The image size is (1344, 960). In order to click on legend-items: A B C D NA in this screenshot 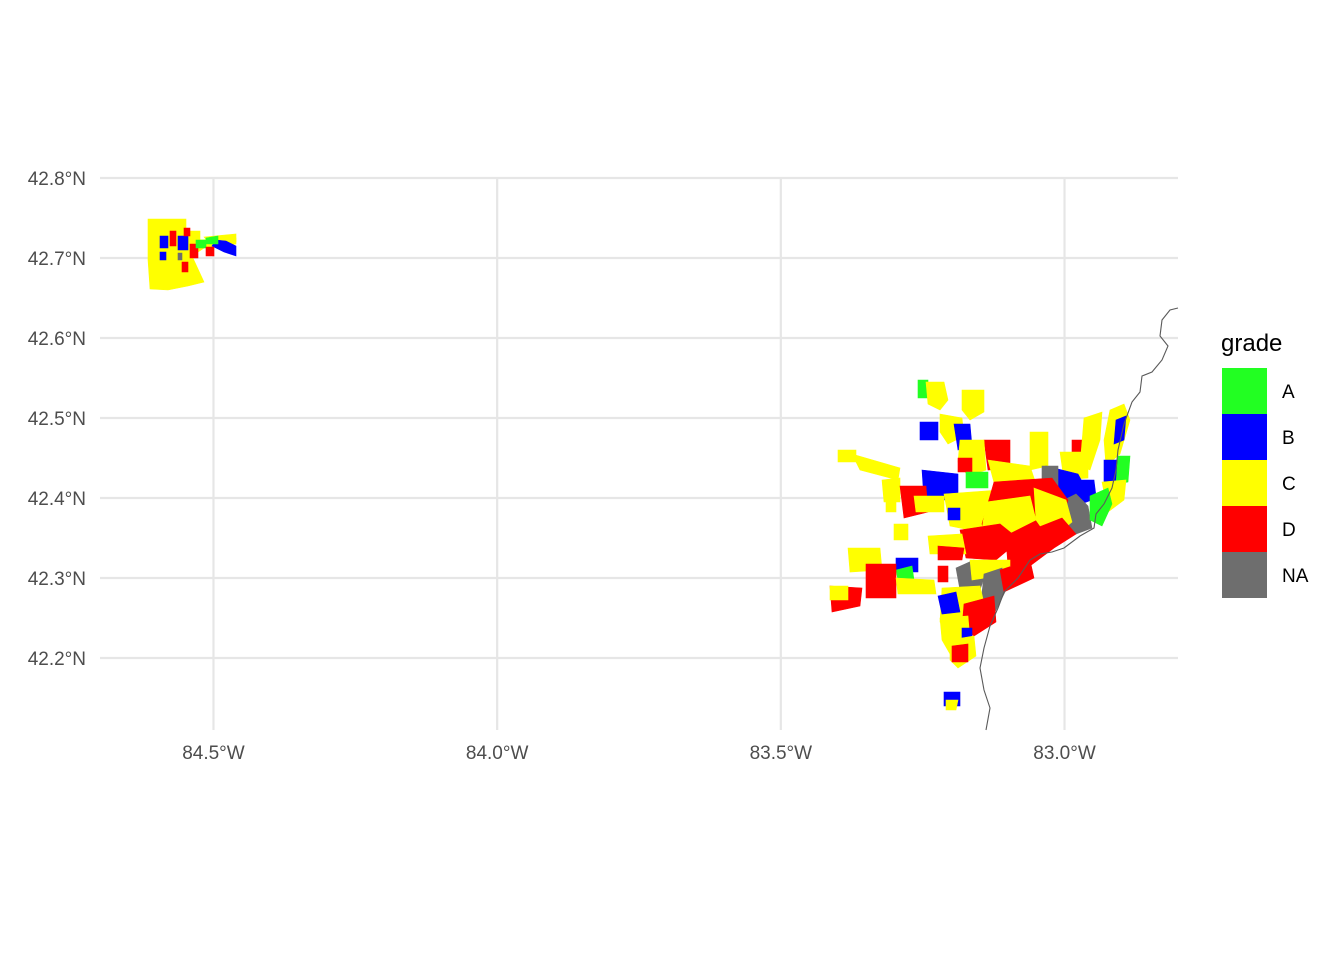, I will do `click(1265, 483)`.